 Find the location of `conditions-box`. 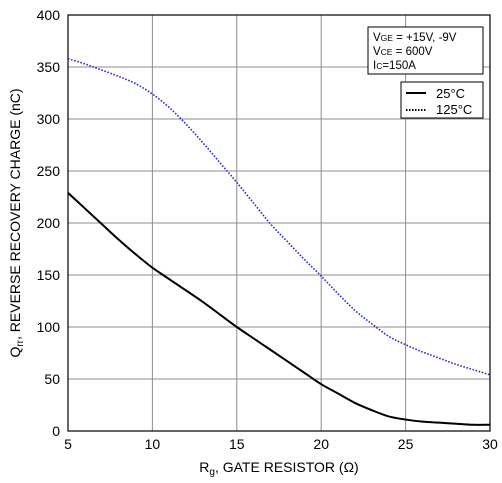

conditions-box is located at coordinates (425, 50).